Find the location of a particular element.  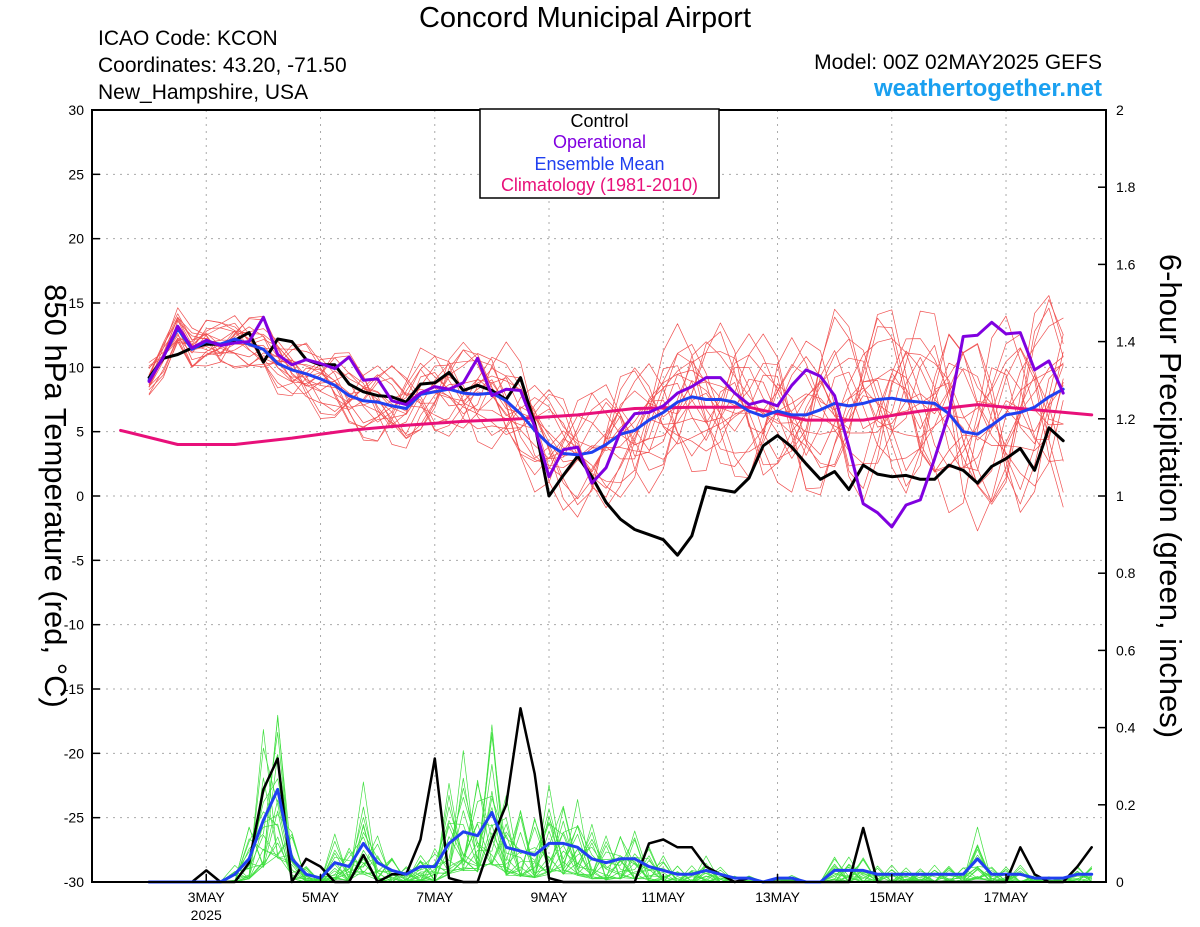

y-axis-label-right: 6-hour Precipitation (green, inches) is located at coordinates (1170, 496).